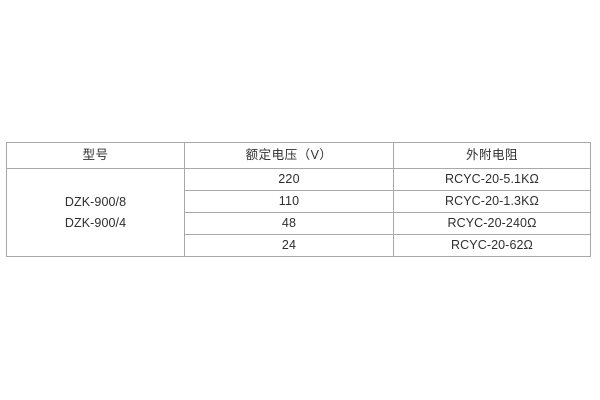 Image resolution: width=600 pixels, height=400 pixels. I want to click on cell-voltage: 220, so click(289, 179).